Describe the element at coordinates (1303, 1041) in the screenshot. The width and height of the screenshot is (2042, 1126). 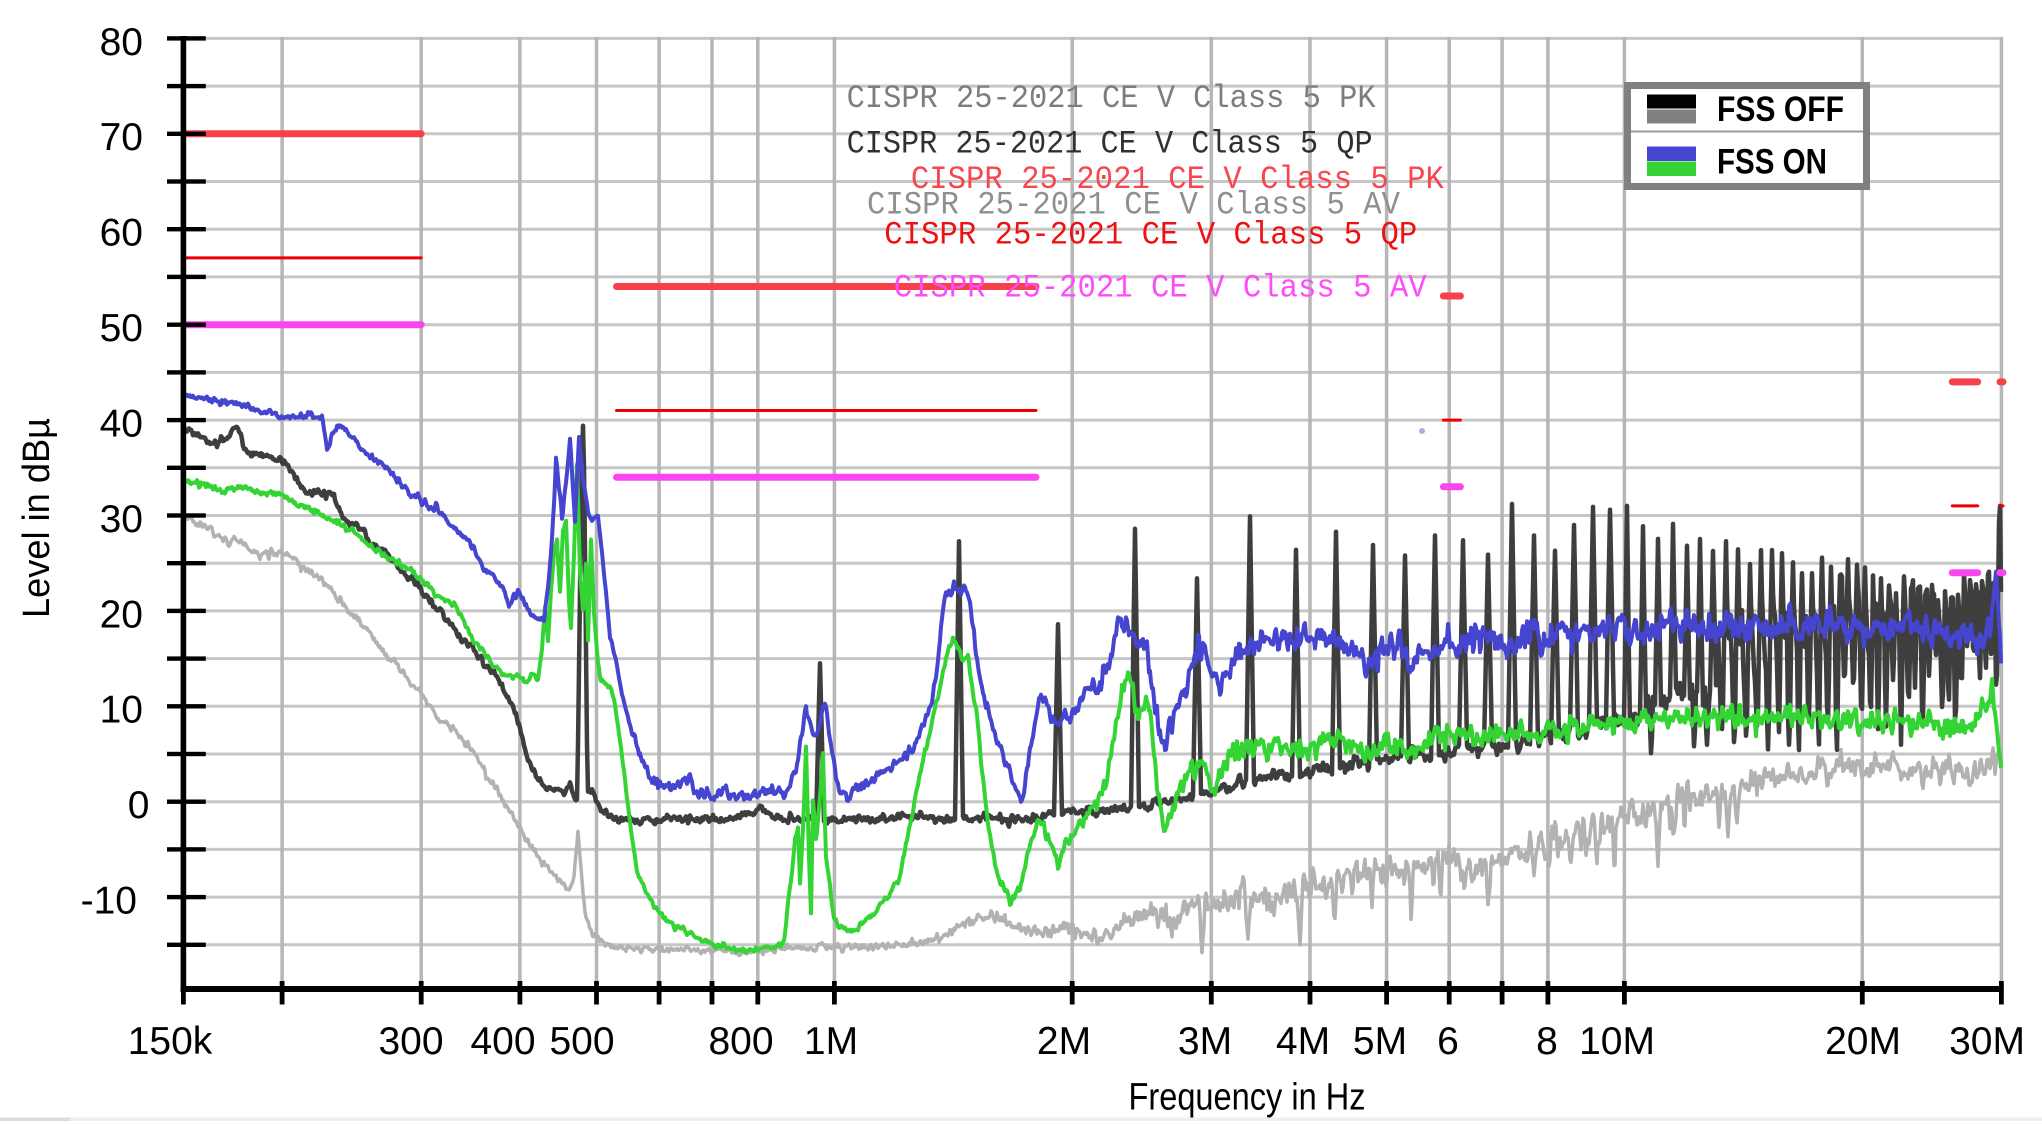
I see `svg-text: 4M` at that location.